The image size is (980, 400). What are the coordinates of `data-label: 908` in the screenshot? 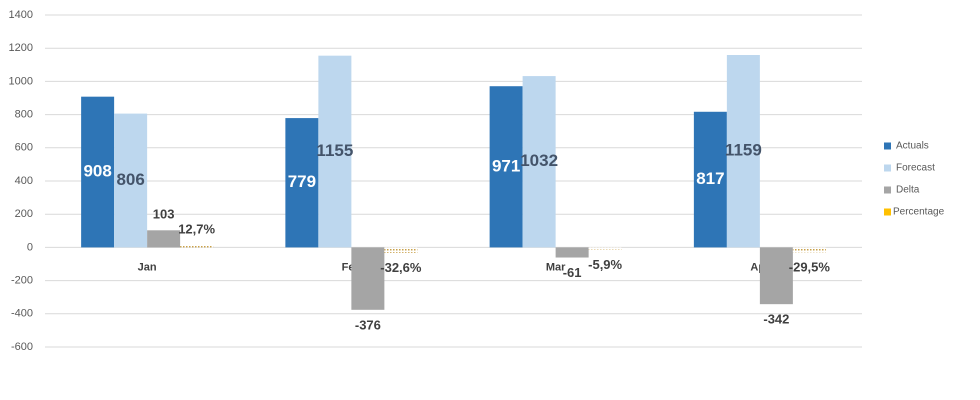 It's located at (97, 171).